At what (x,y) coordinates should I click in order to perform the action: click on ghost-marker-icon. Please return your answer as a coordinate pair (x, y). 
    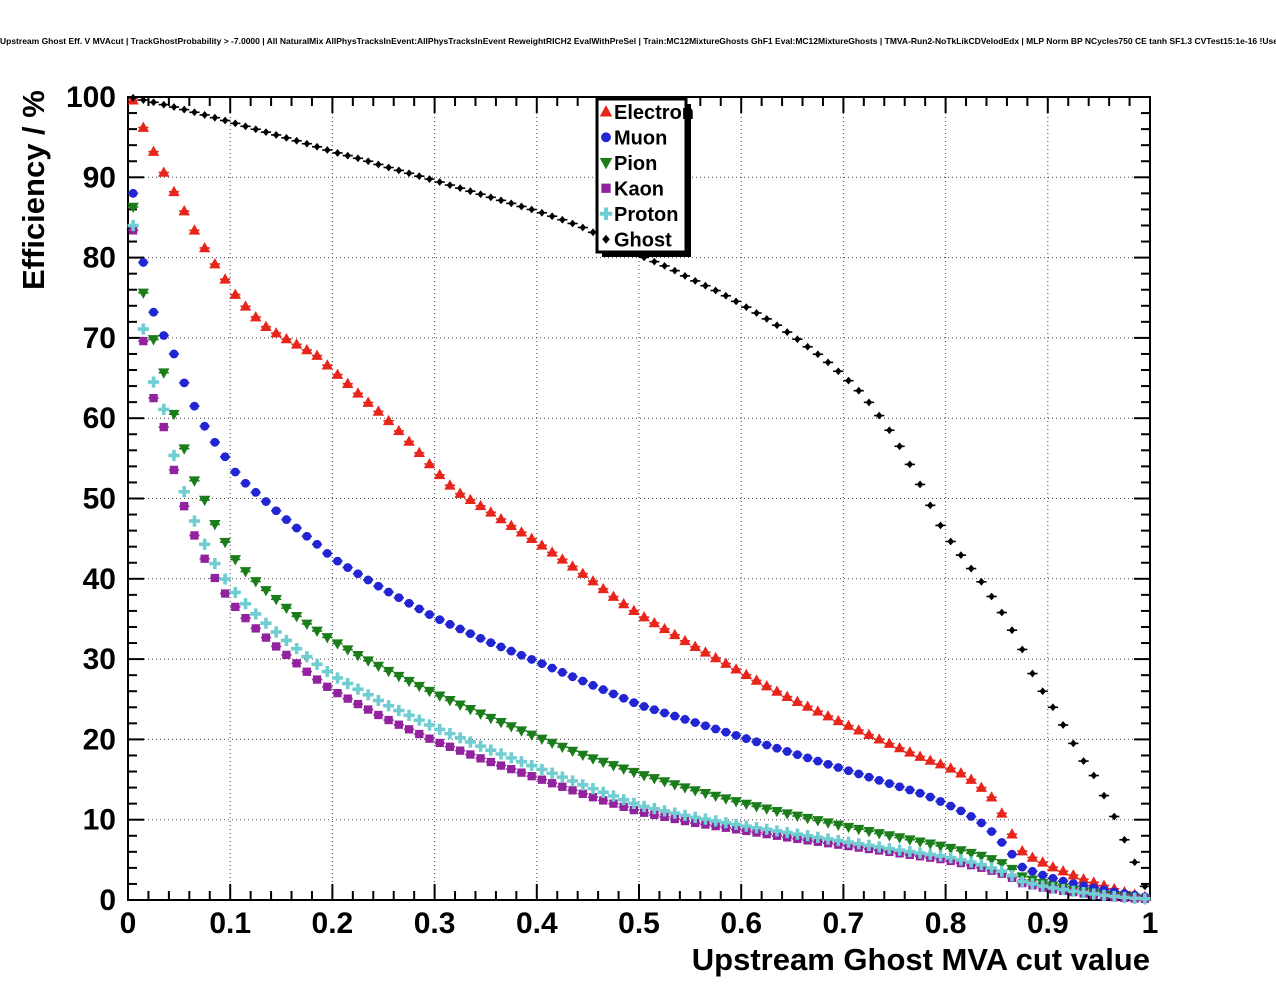
    Looking at the image, I should click on (606, 239).